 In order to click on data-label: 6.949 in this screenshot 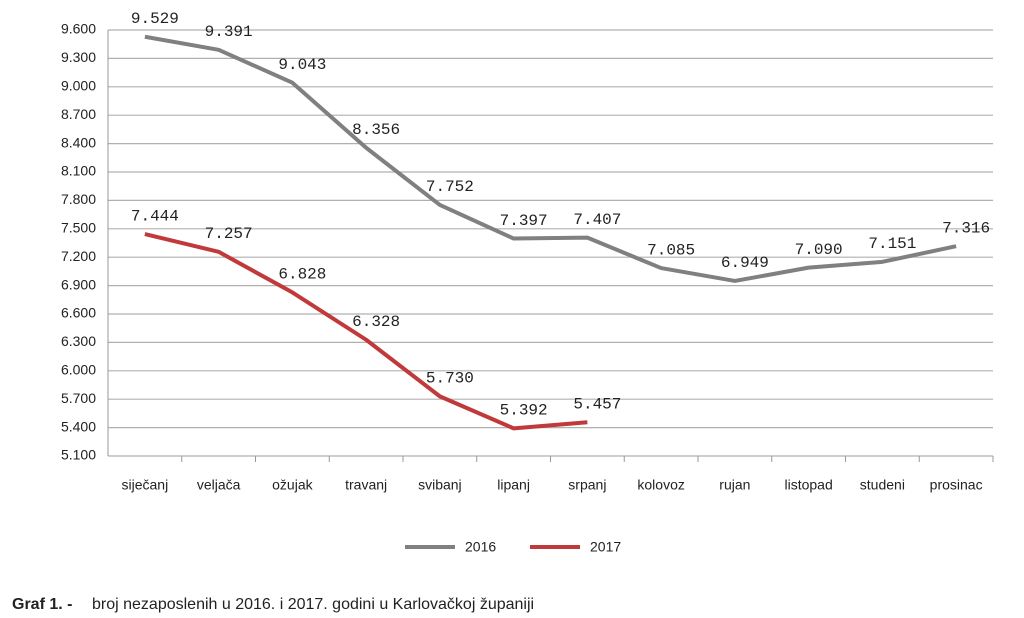, I will do `click(745, 263)`.